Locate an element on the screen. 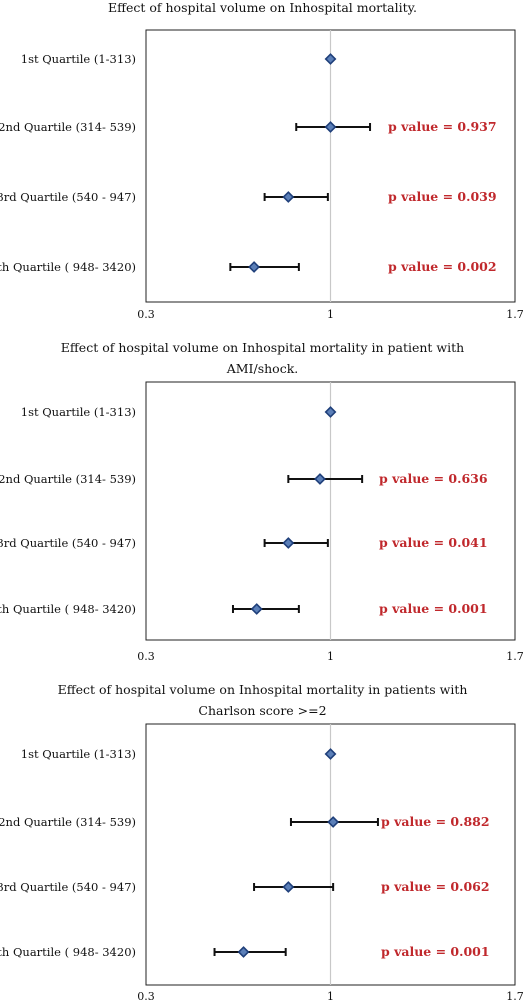 The image size is (525, 1003). panel-title-line: Charlson score >=2 is located at coordinates (262, 710).